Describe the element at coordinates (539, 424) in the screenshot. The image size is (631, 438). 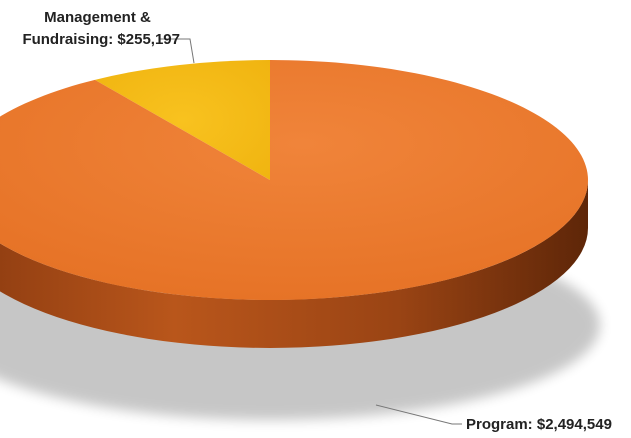
I see `slice-label-program: Program: $2,494,549` at that location.